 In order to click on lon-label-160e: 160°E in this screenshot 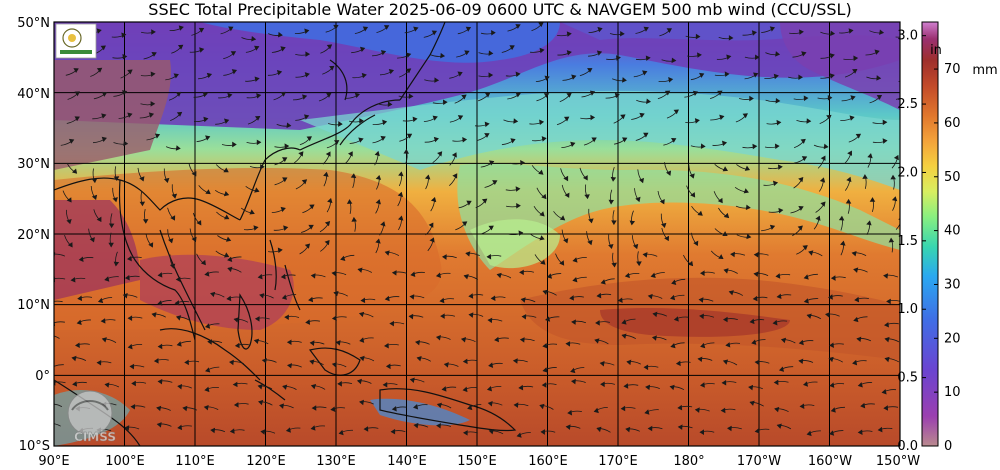, I will do `click(548, 461)`.